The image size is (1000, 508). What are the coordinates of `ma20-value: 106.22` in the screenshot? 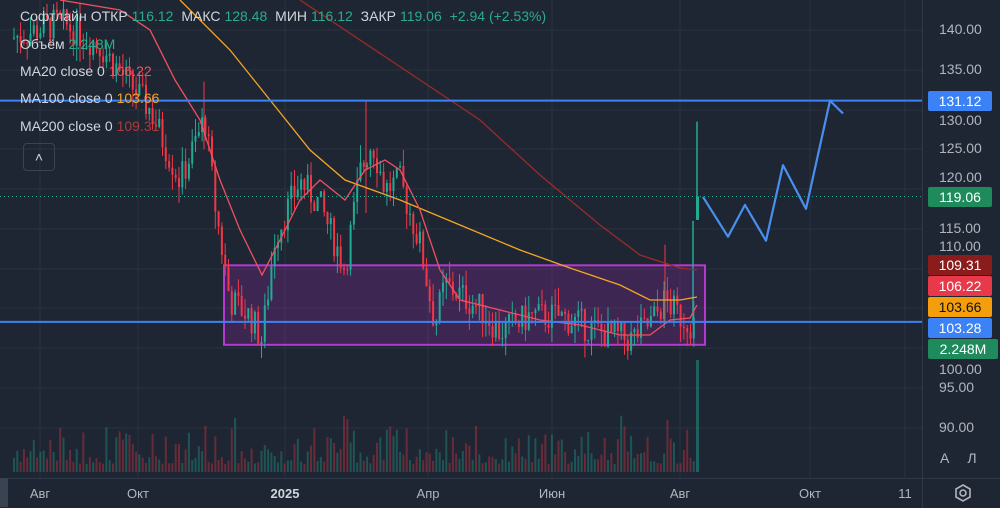 It's located at (130, 71).